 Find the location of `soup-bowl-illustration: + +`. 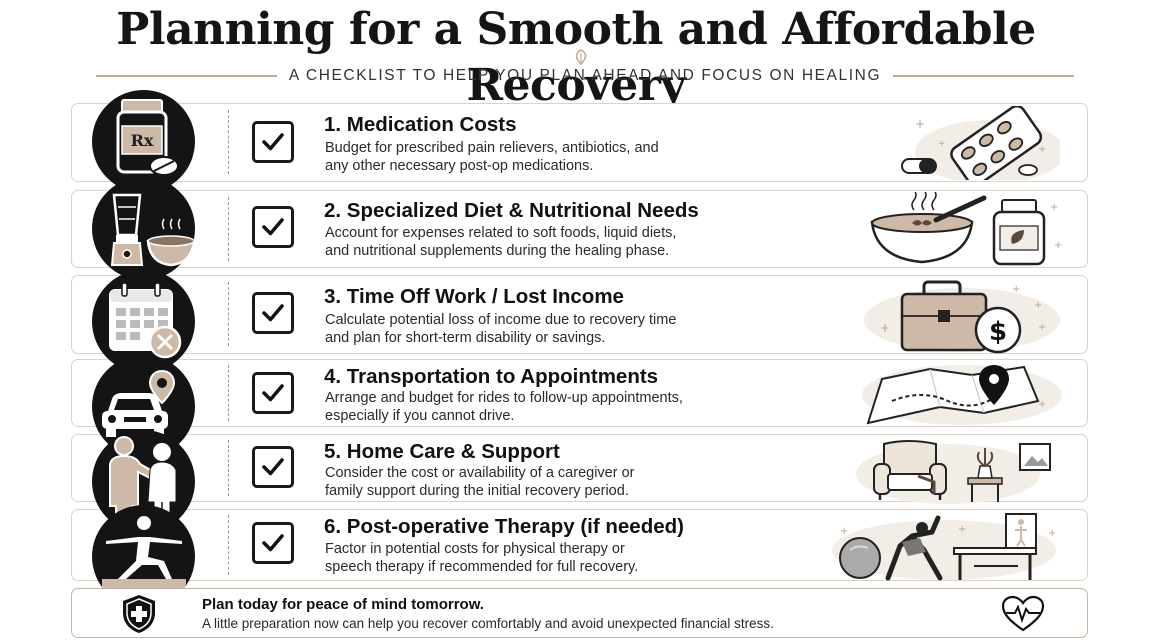

soup-bowl-illustration: + + is located at coordinates (964, 230).